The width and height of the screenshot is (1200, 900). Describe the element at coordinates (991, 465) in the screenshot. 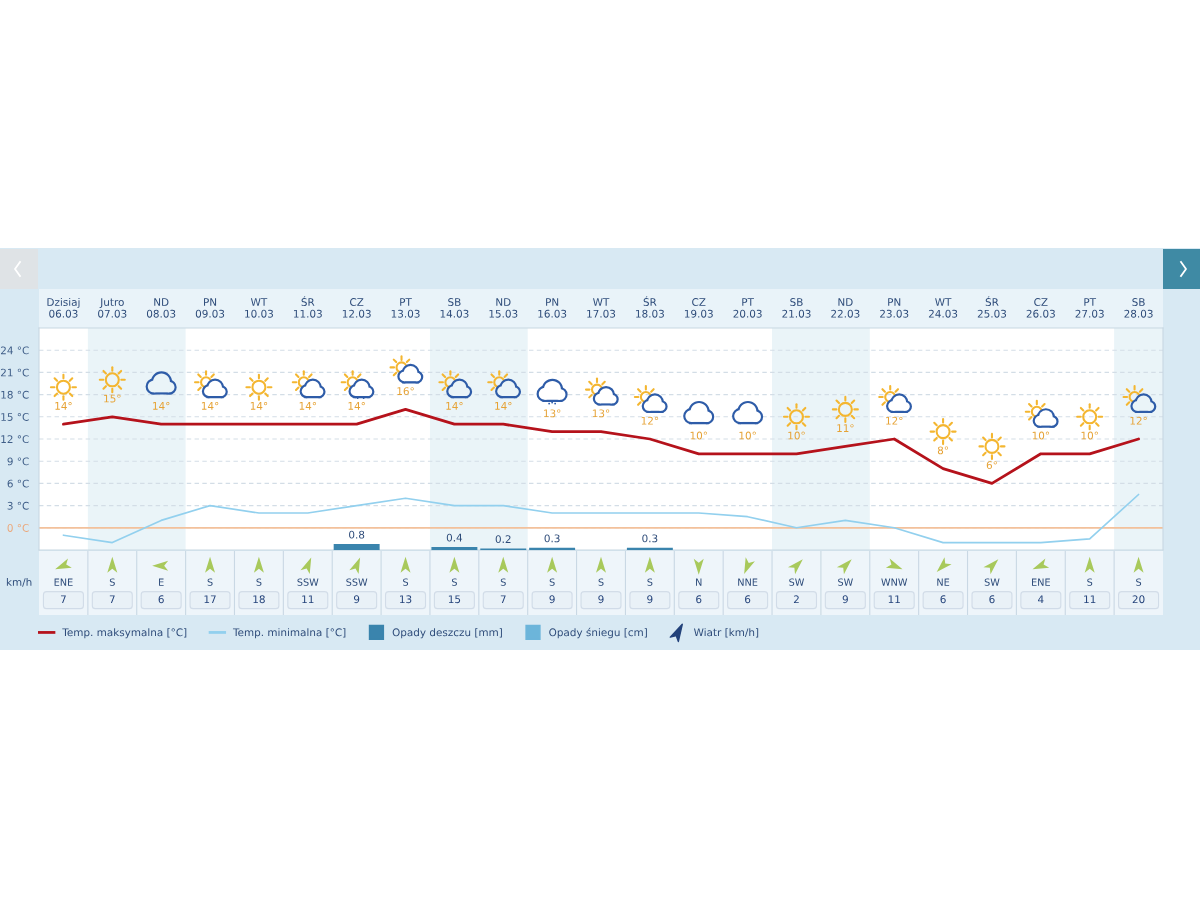

I see `data-label: 6°` at that location.